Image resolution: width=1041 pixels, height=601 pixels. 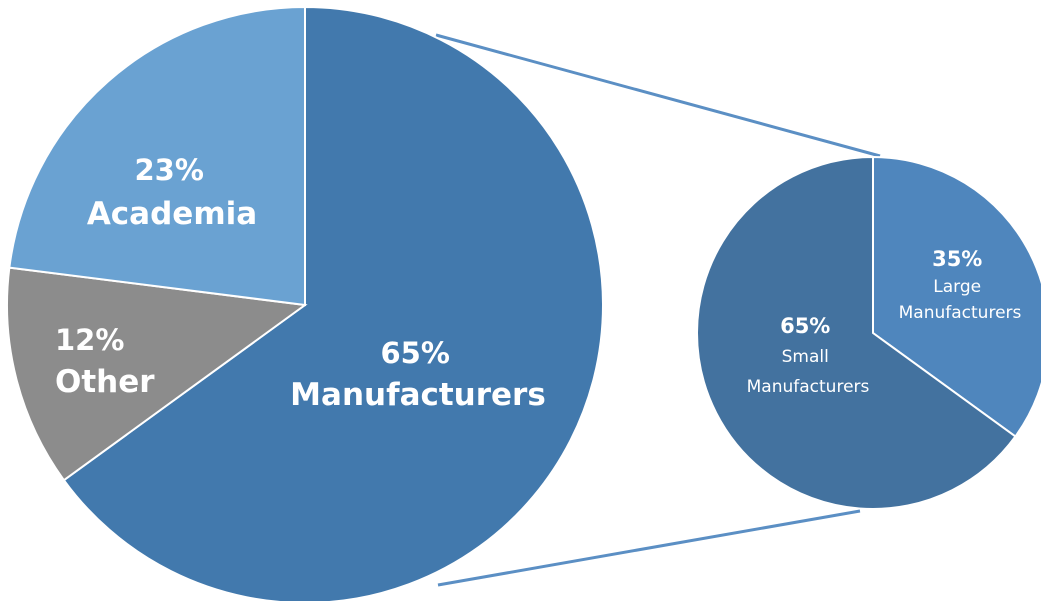 I want to click on label-other-name: Other, so click(x=105, y=382).